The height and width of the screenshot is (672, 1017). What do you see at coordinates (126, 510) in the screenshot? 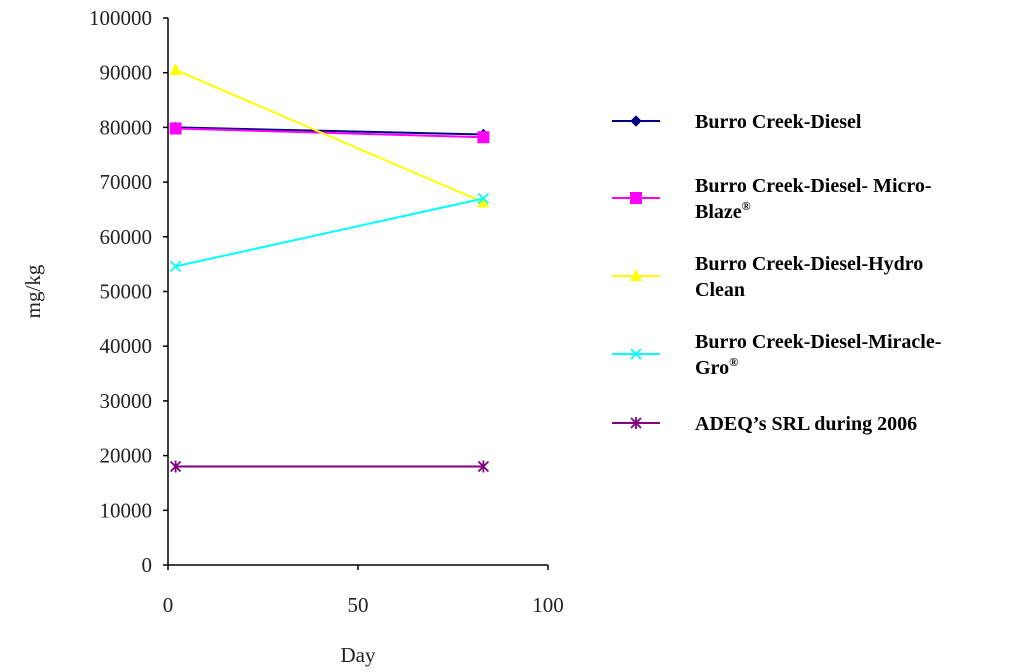
I see `y-tick-label: 10000` at bounding box center [126, 510].